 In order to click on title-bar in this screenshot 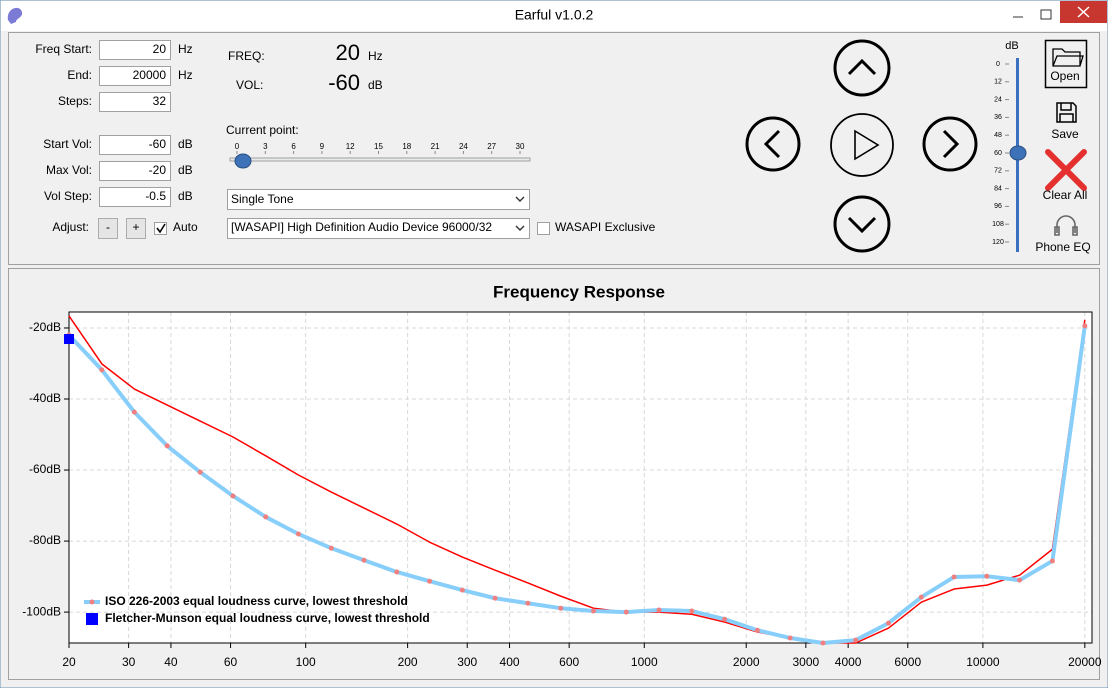, I will do `click(554, 16)`.